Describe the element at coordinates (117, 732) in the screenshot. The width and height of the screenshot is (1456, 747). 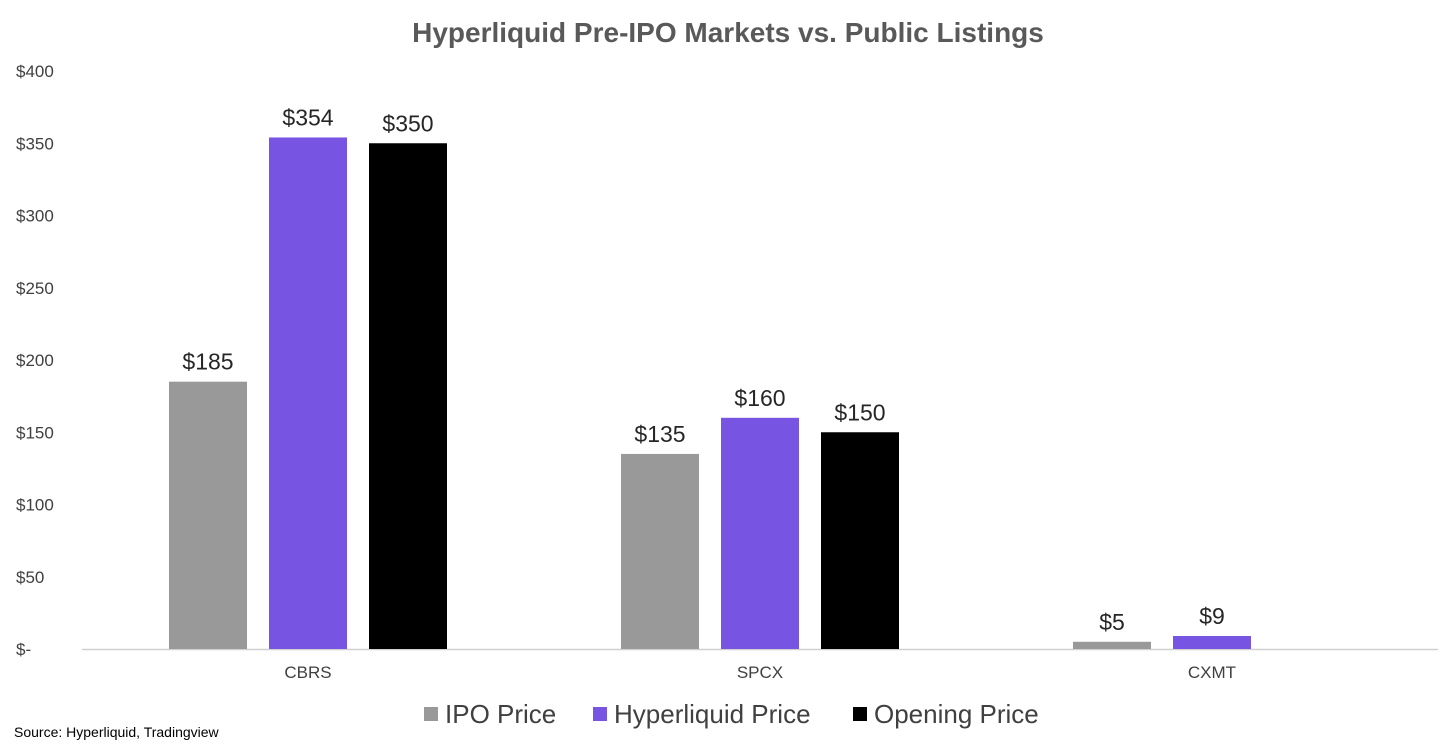
I see `source-note: Source: Hyperliquid, Tradingview` at that location.